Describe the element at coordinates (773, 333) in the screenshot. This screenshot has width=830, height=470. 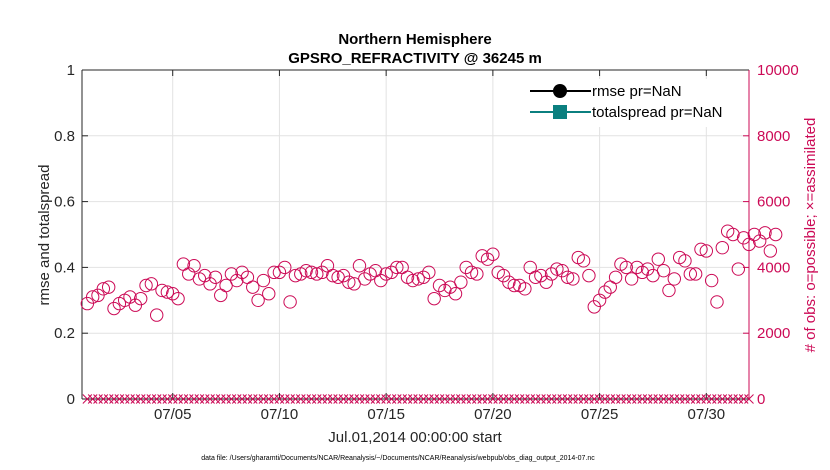
I see `y2-tick-label: 2000` at that location.